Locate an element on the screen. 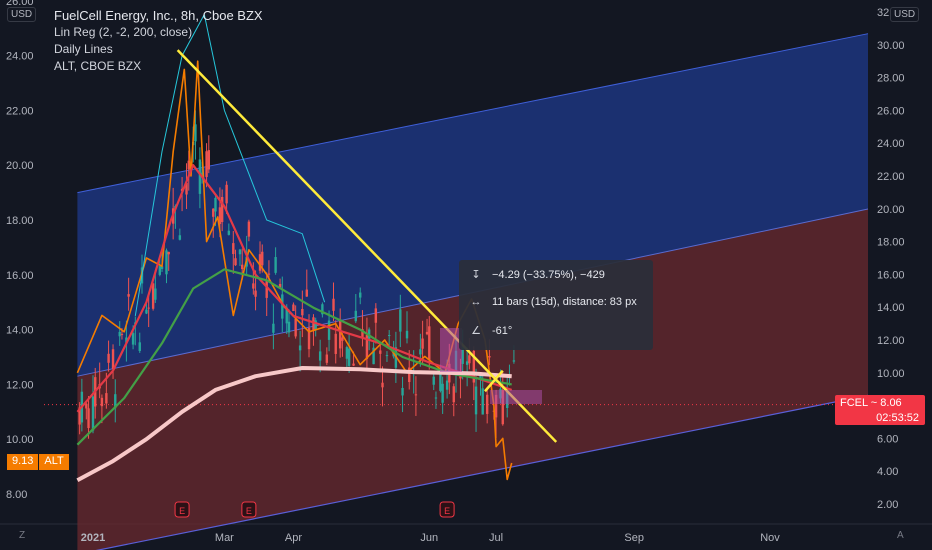 The image size is (932, 550). bar-countdown: 02:53:52 is located at coordinates (897, 418).